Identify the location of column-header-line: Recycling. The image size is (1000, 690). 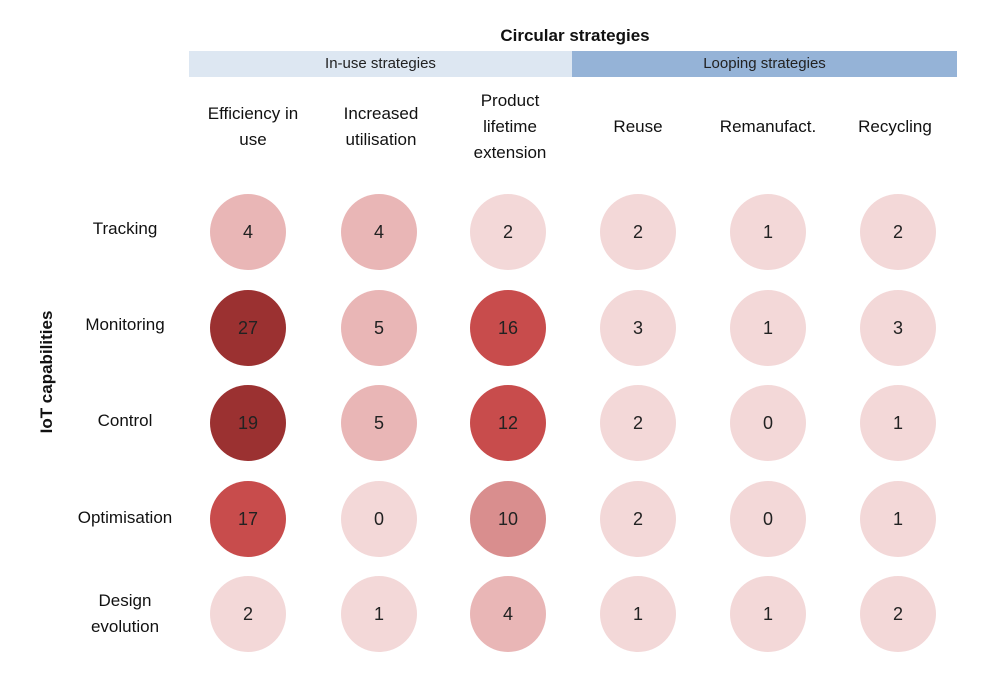
(895, 126).